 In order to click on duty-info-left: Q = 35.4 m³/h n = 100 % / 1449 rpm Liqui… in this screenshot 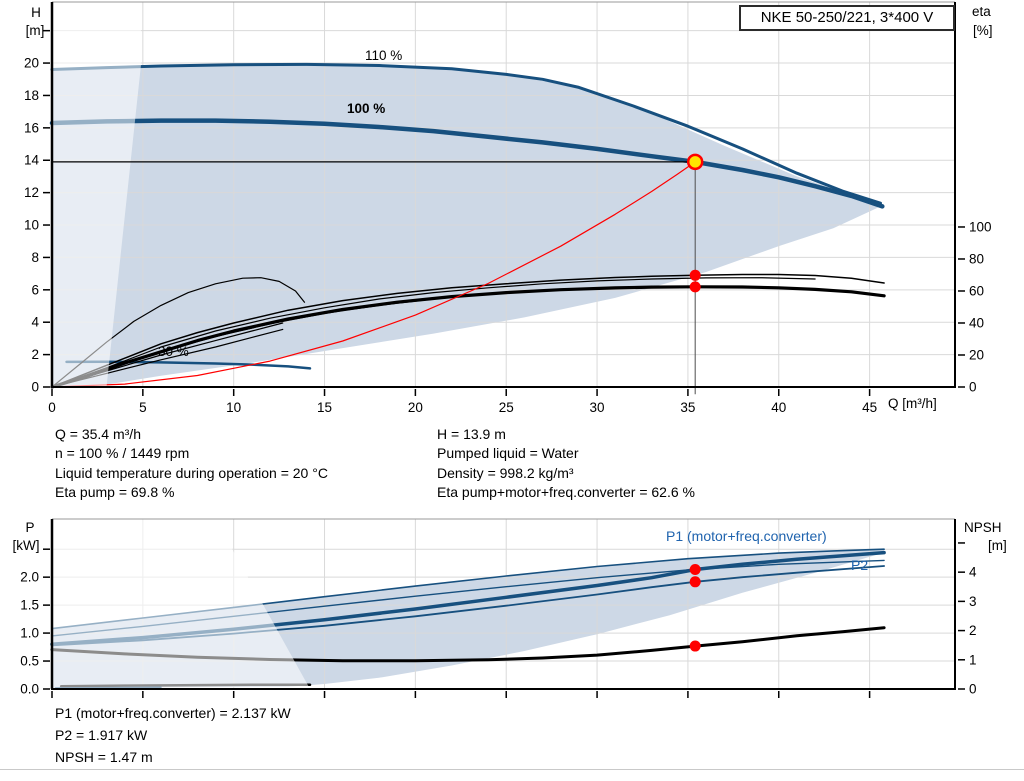, I will do `click(191, 463)`.